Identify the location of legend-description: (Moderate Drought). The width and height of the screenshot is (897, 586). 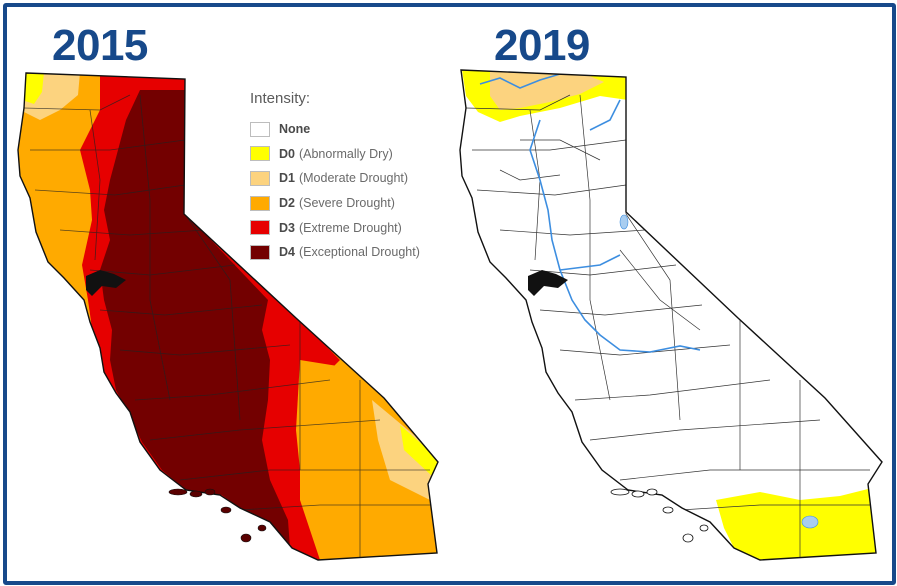
(353, 178).